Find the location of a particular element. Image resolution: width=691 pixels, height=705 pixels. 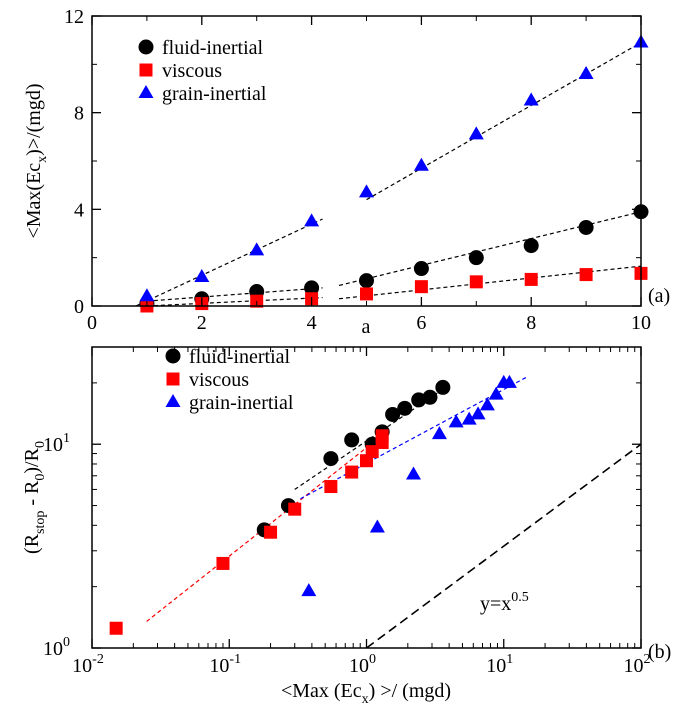

panel-b-y-tick-label: 10¹ is located at coordinates (56, 443).